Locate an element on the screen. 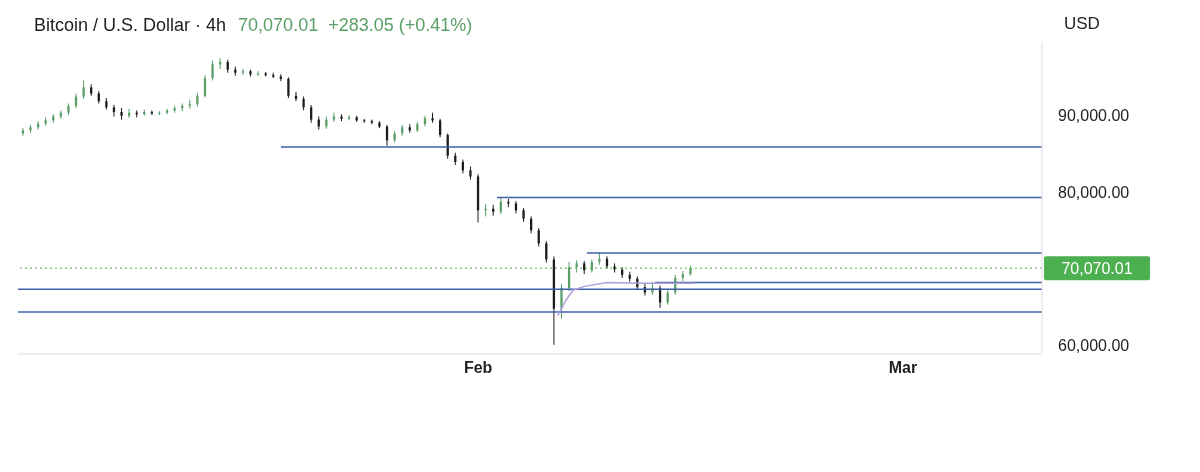  ref-line-label: 70,070.01 is located at coordinates (1097, 269).